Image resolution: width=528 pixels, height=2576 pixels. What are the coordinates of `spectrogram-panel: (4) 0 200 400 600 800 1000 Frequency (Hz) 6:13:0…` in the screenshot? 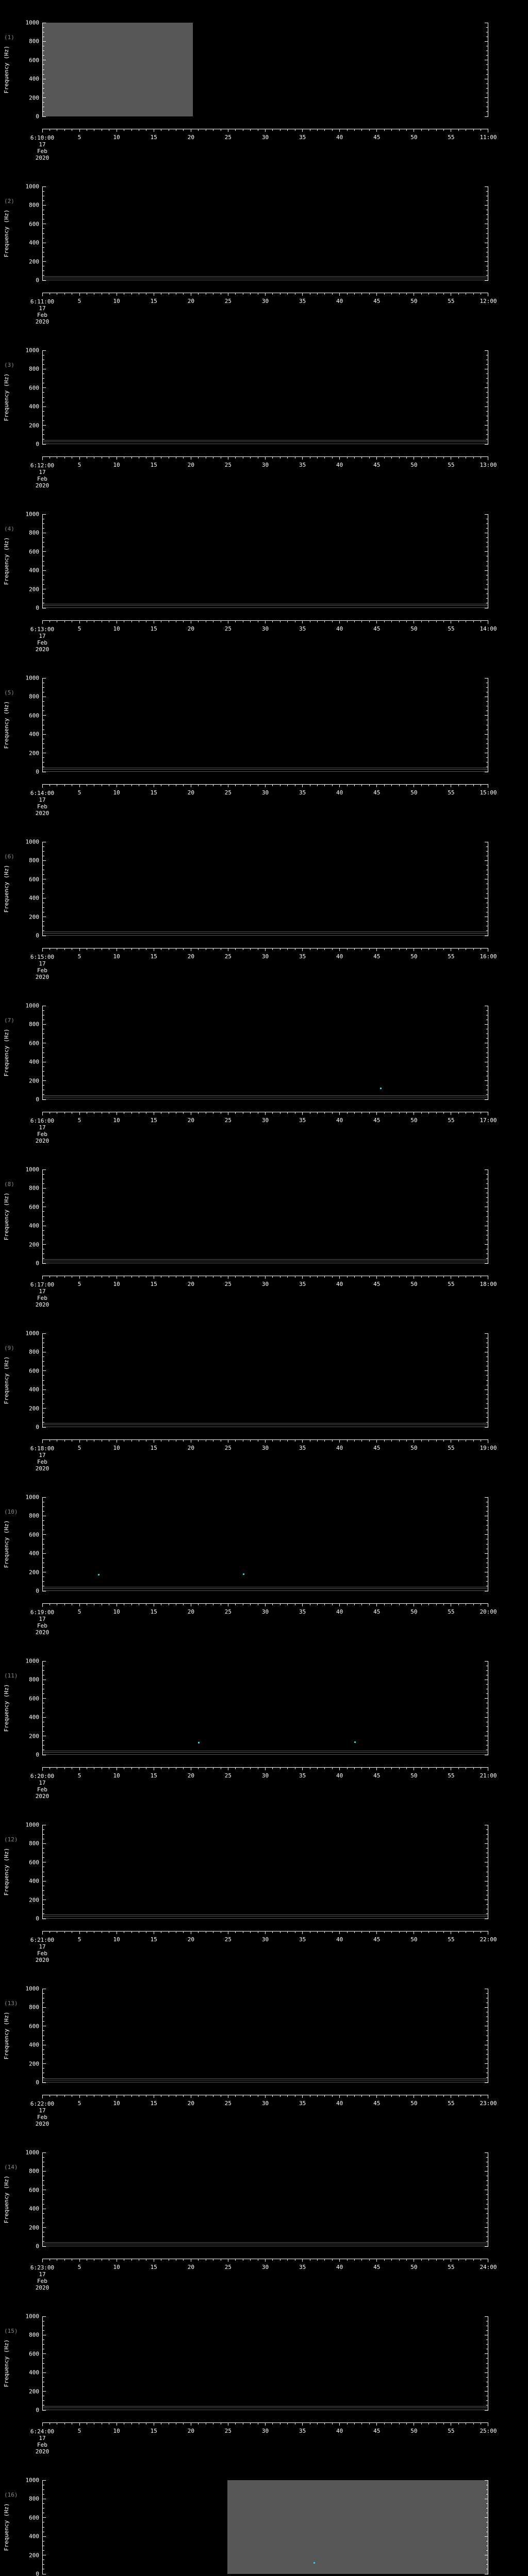 It's located at (264, 573).